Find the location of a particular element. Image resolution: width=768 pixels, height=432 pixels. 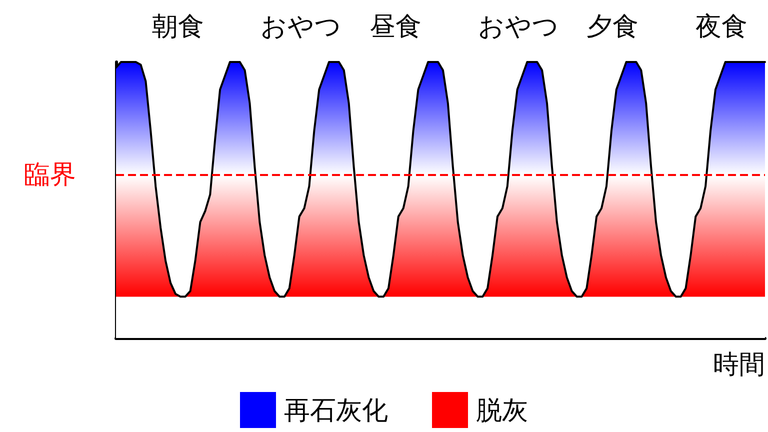

text: 昼食 is located at coordinates (395, 27).